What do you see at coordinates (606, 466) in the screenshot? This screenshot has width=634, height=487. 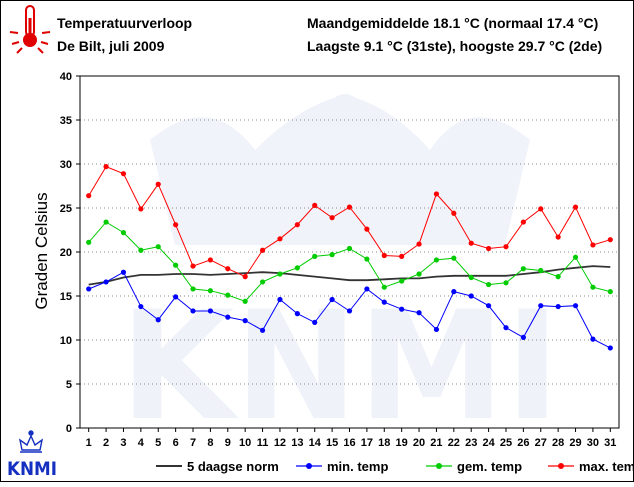 I see `legend-label-3: max. temp` at bounding box center [606, 466].